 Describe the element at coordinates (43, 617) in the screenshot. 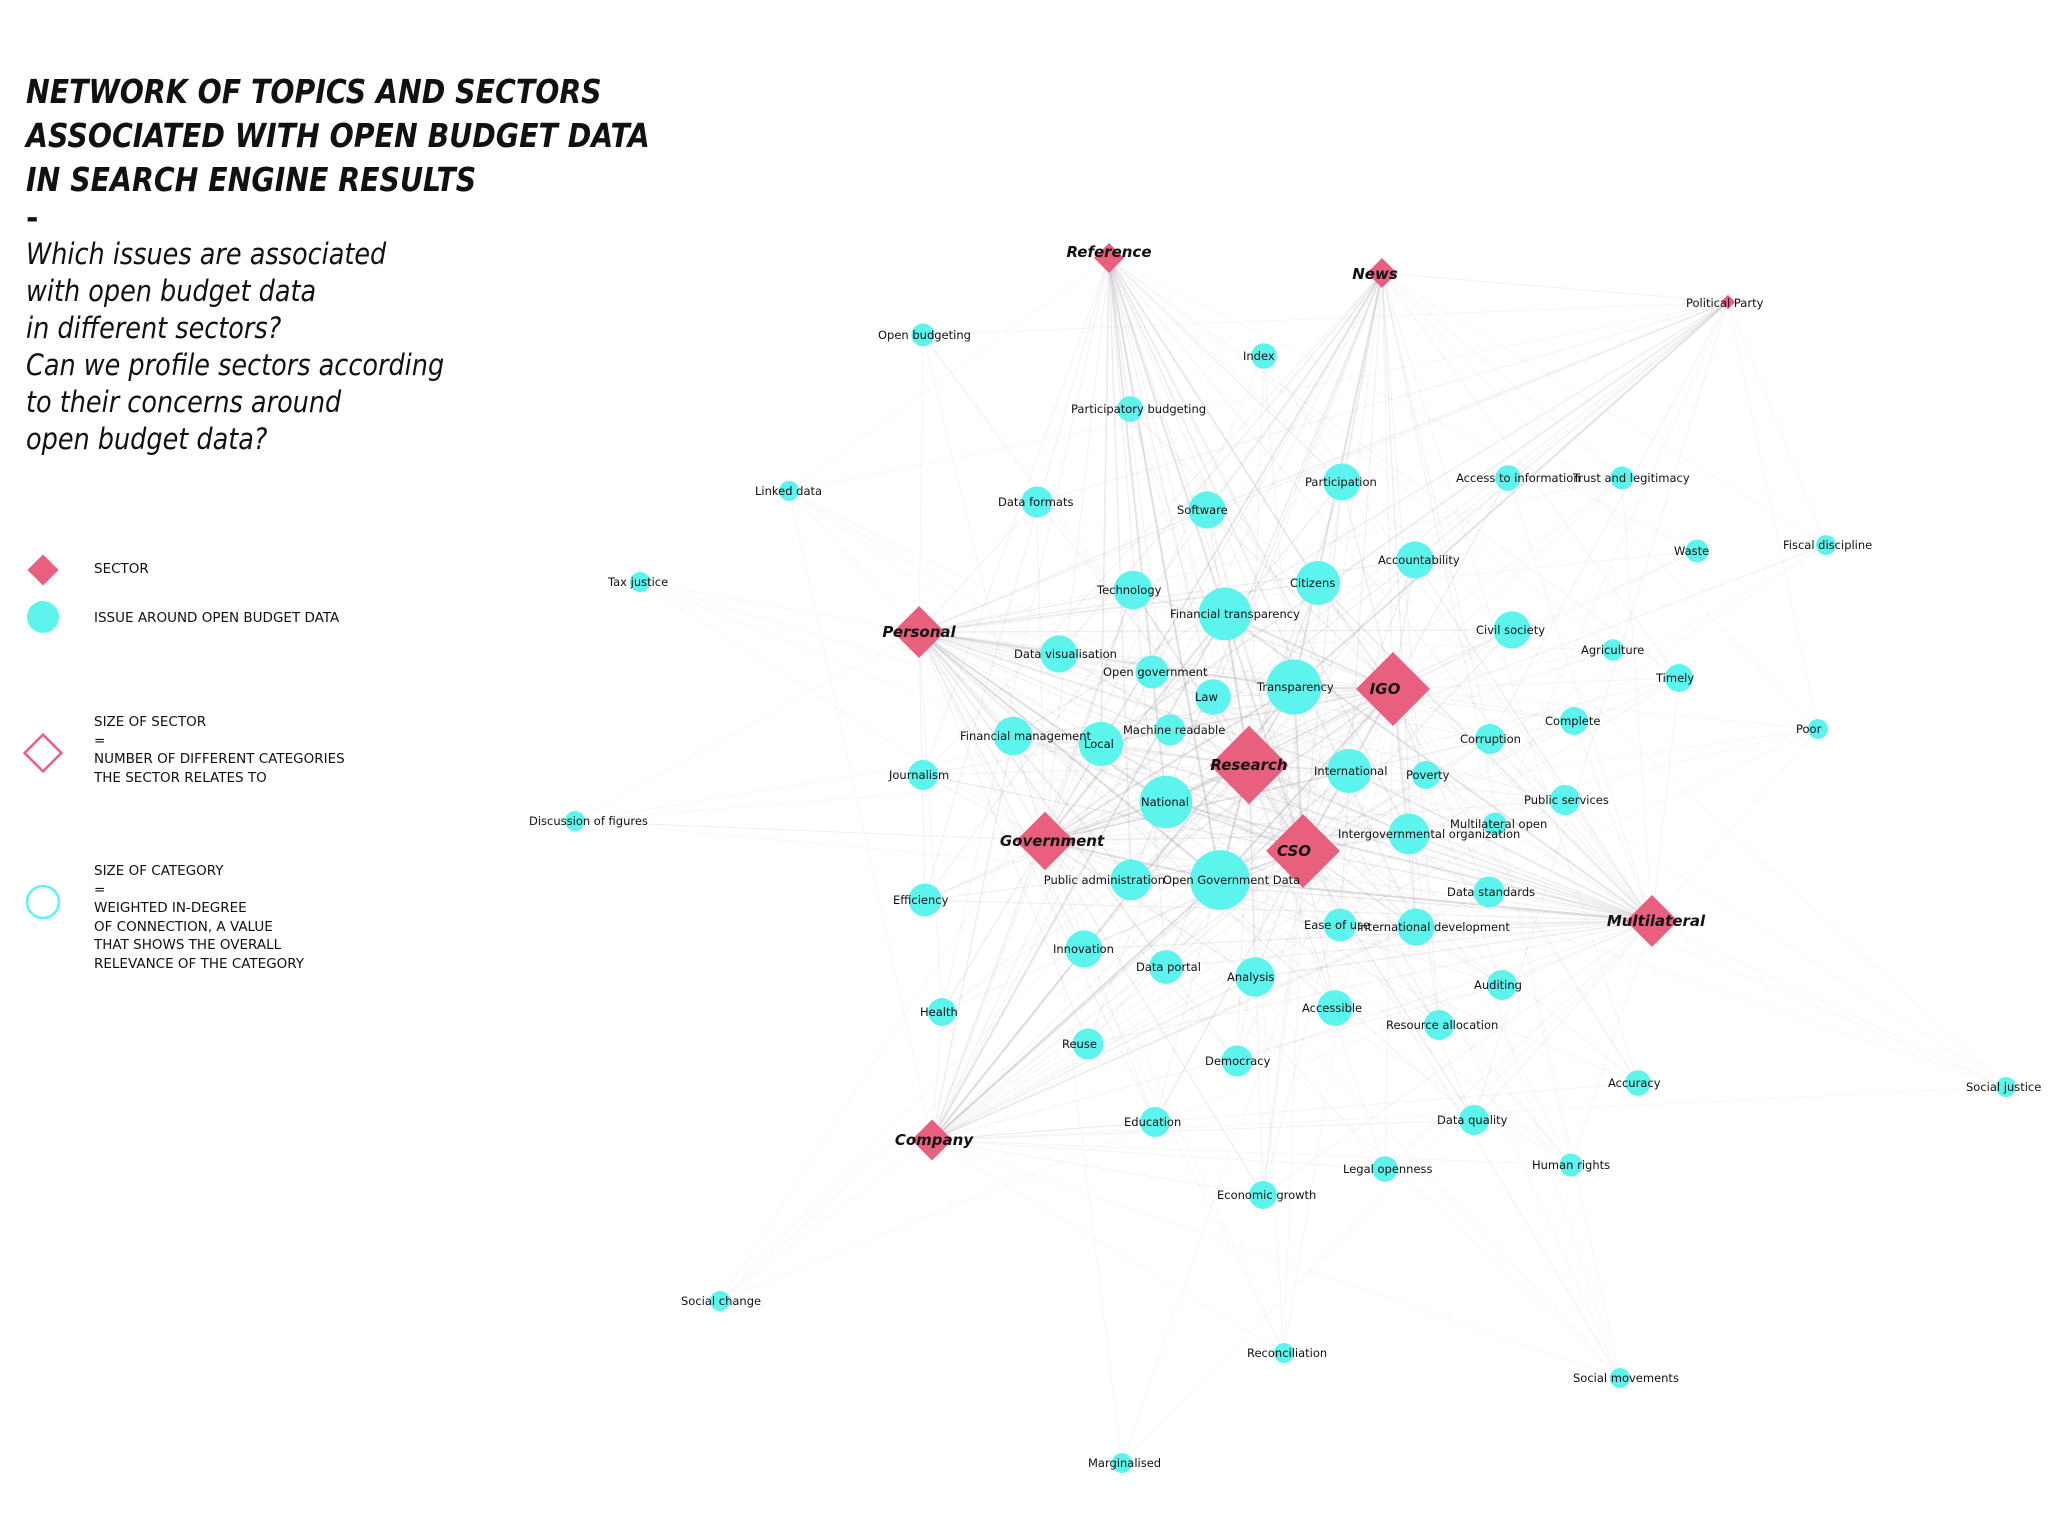

I see `legend-issue-circle` at that location.